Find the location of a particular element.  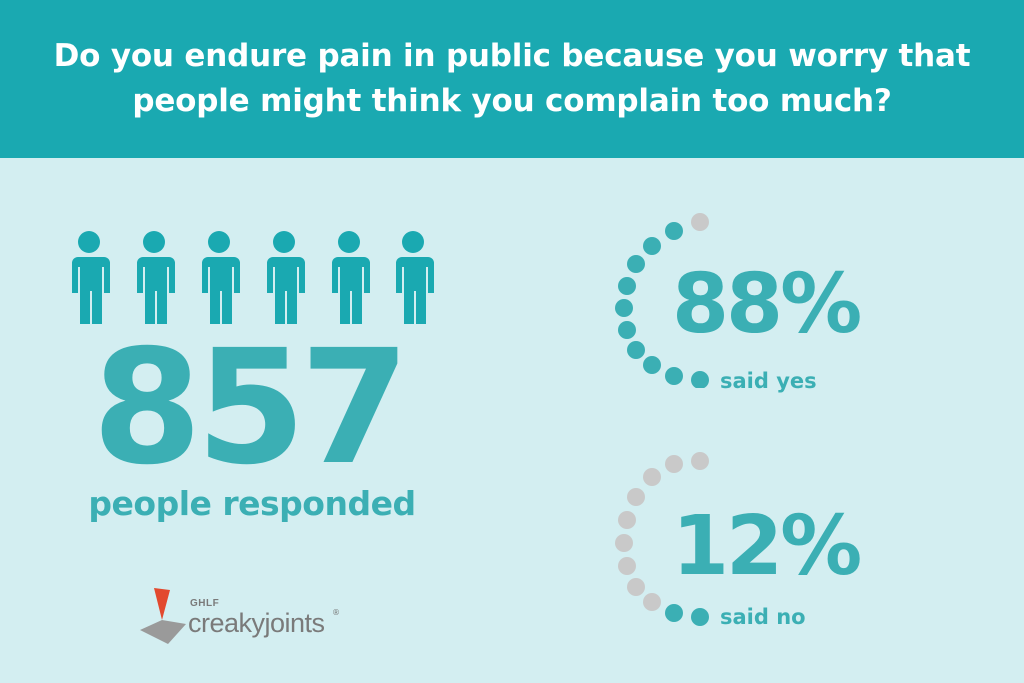

yes-percent: 88% is located at coordinates (767, 304).